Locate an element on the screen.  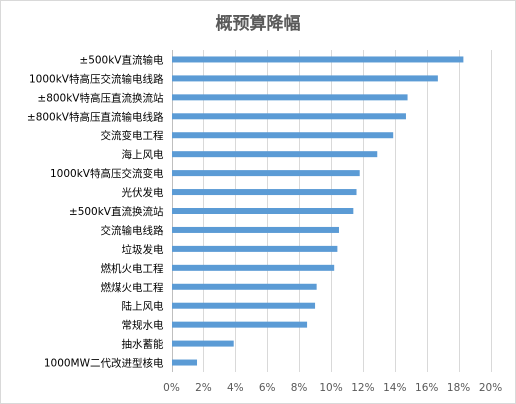
category-label: 1000MW二代改进型核电 is located at coordinates (104, 363).